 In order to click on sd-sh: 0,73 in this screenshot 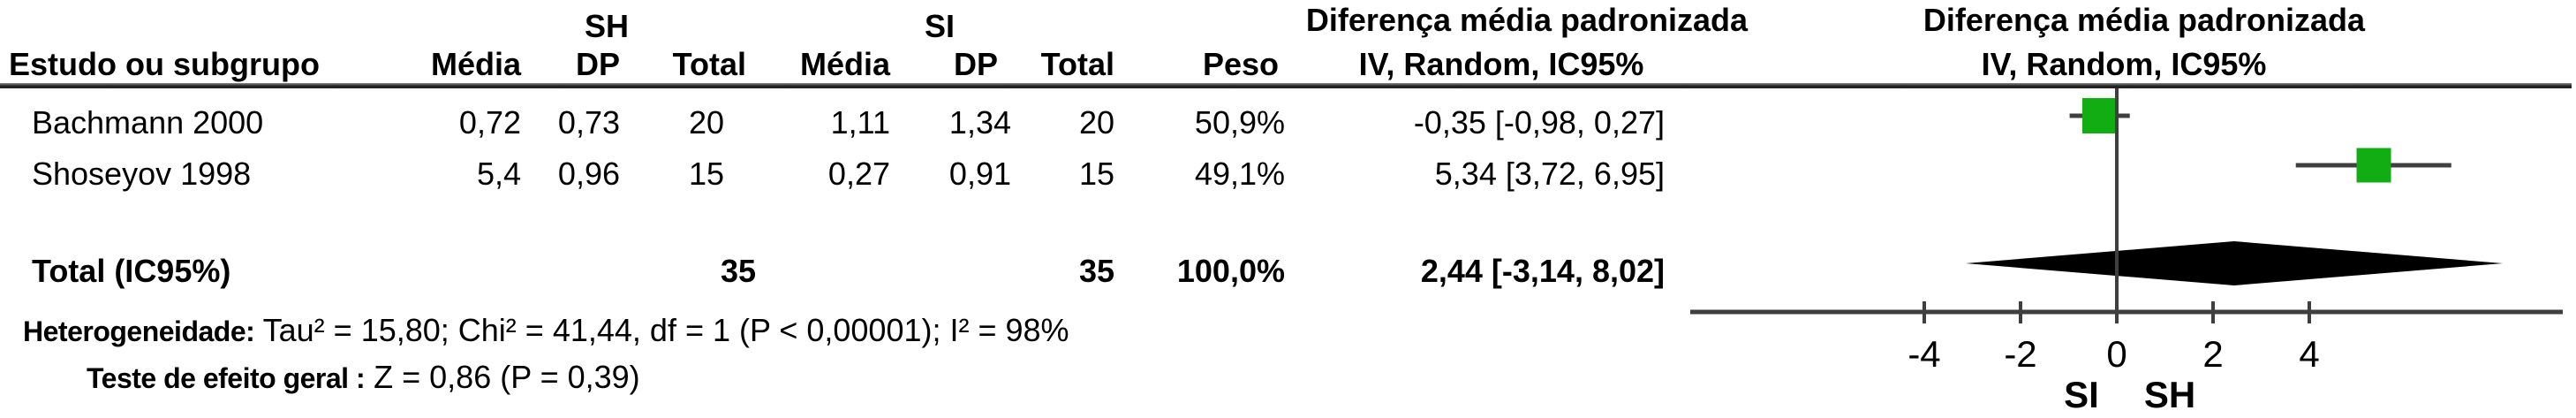, I will do `click(588, 122)`.